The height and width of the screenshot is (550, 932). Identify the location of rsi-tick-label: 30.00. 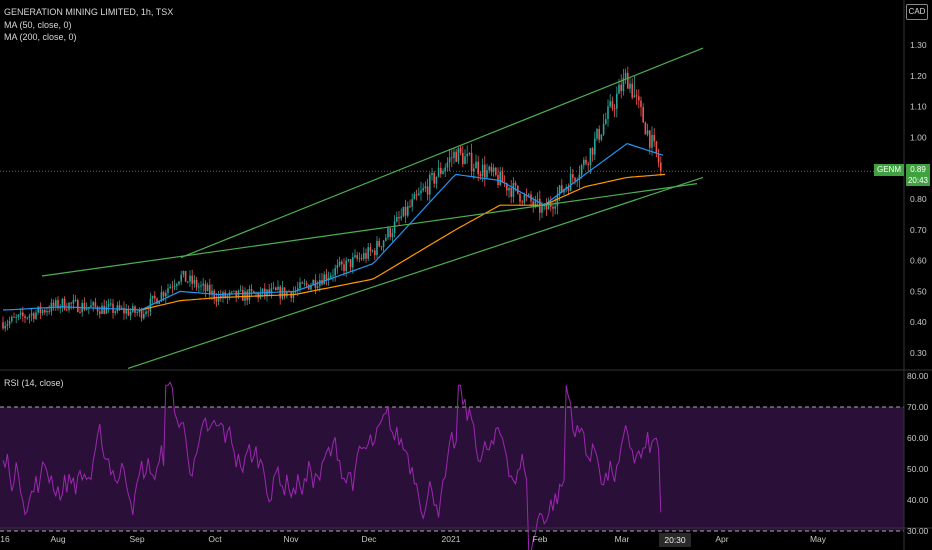
(918, 531).